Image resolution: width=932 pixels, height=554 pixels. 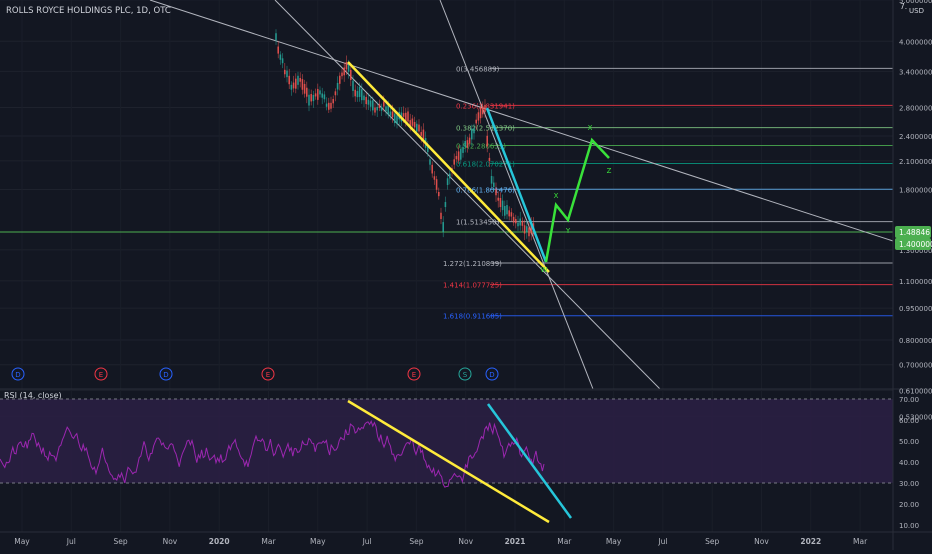 I want to click on rsi-band, so click(x=446, y=441).